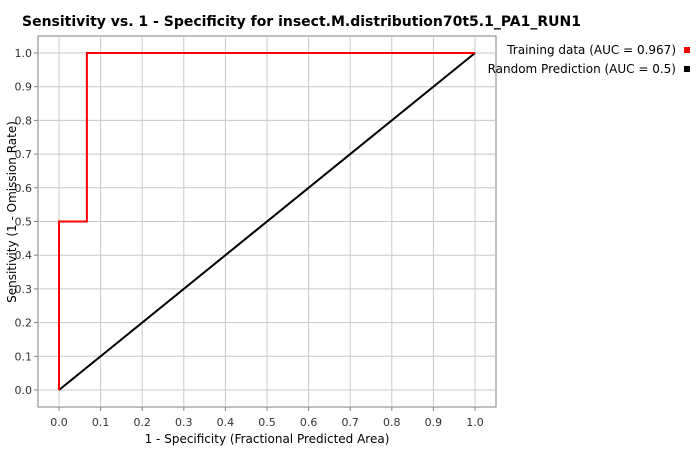 Image resolution: width=700 pixels, height=450 pixels. I want to click on legend-label-random: Random Prediction (AUC = 0.5), so click(581, 68).